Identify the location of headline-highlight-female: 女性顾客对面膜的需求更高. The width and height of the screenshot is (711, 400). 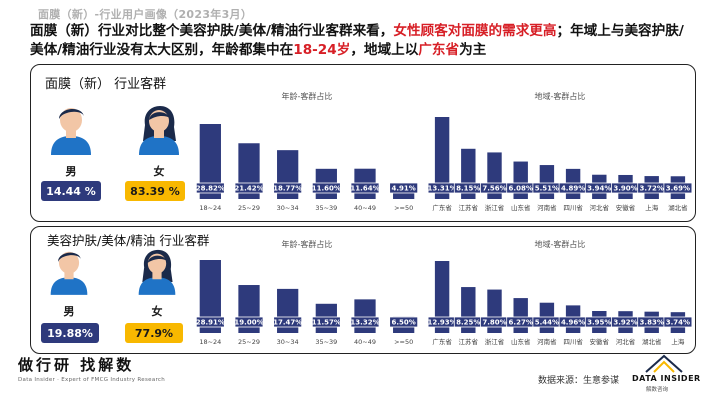
(475, 31).